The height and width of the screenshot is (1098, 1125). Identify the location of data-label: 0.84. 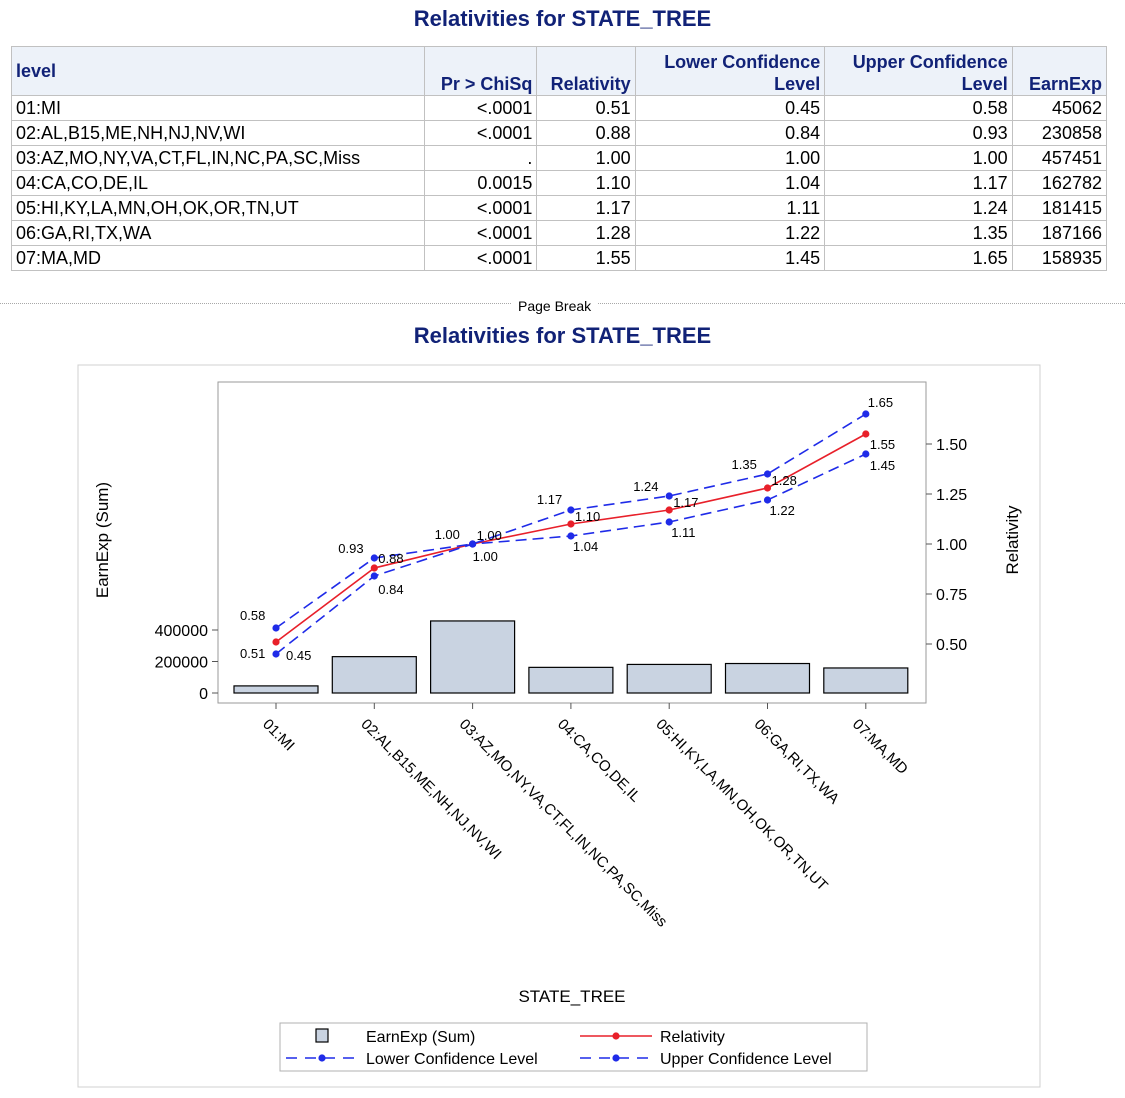
(390, 589).